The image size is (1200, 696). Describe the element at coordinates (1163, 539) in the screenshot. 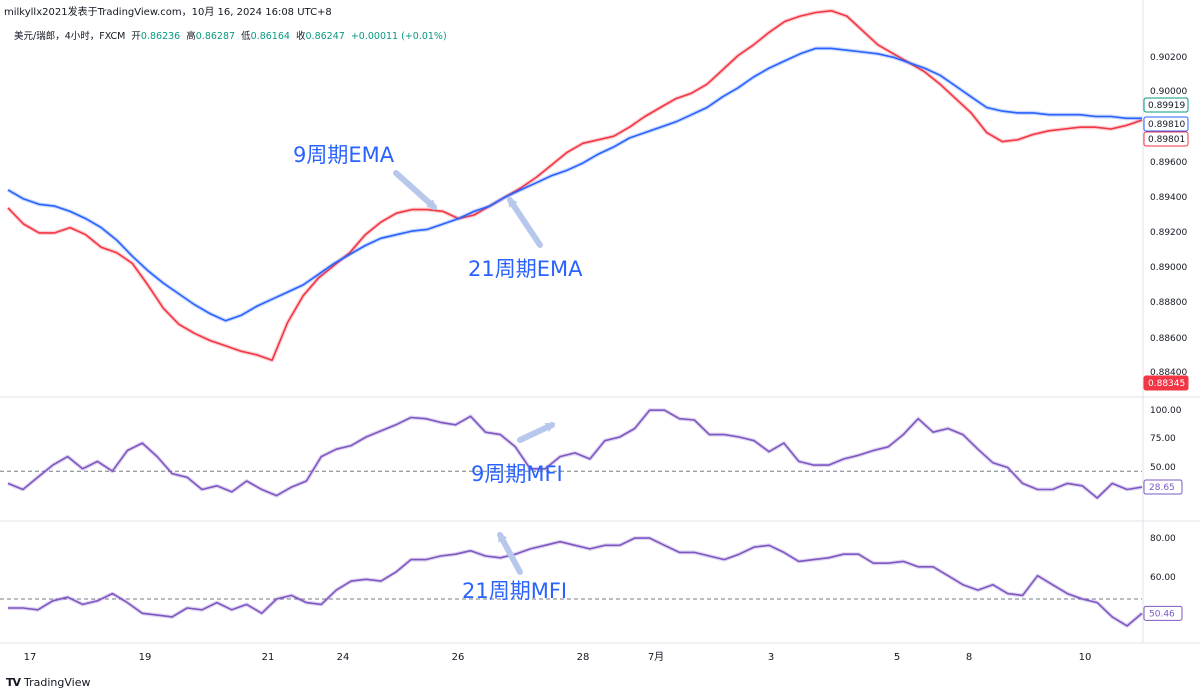

I see `y-tick-label: 80.00` at that location.